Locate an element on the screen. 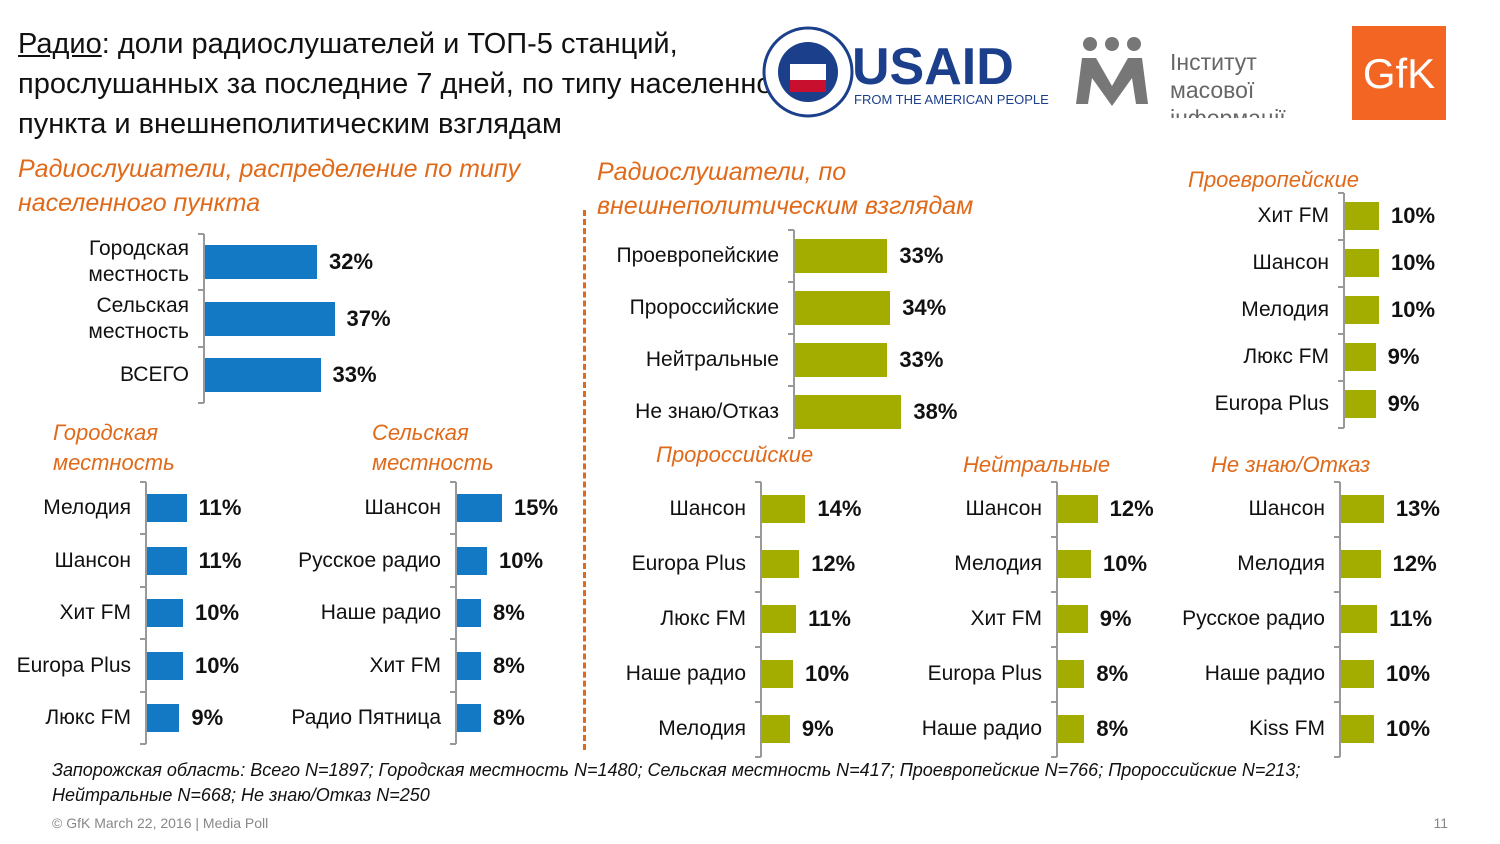 This screenshot has height=844, width=1500. value-label: 33% is located at coordinates (354, 374).